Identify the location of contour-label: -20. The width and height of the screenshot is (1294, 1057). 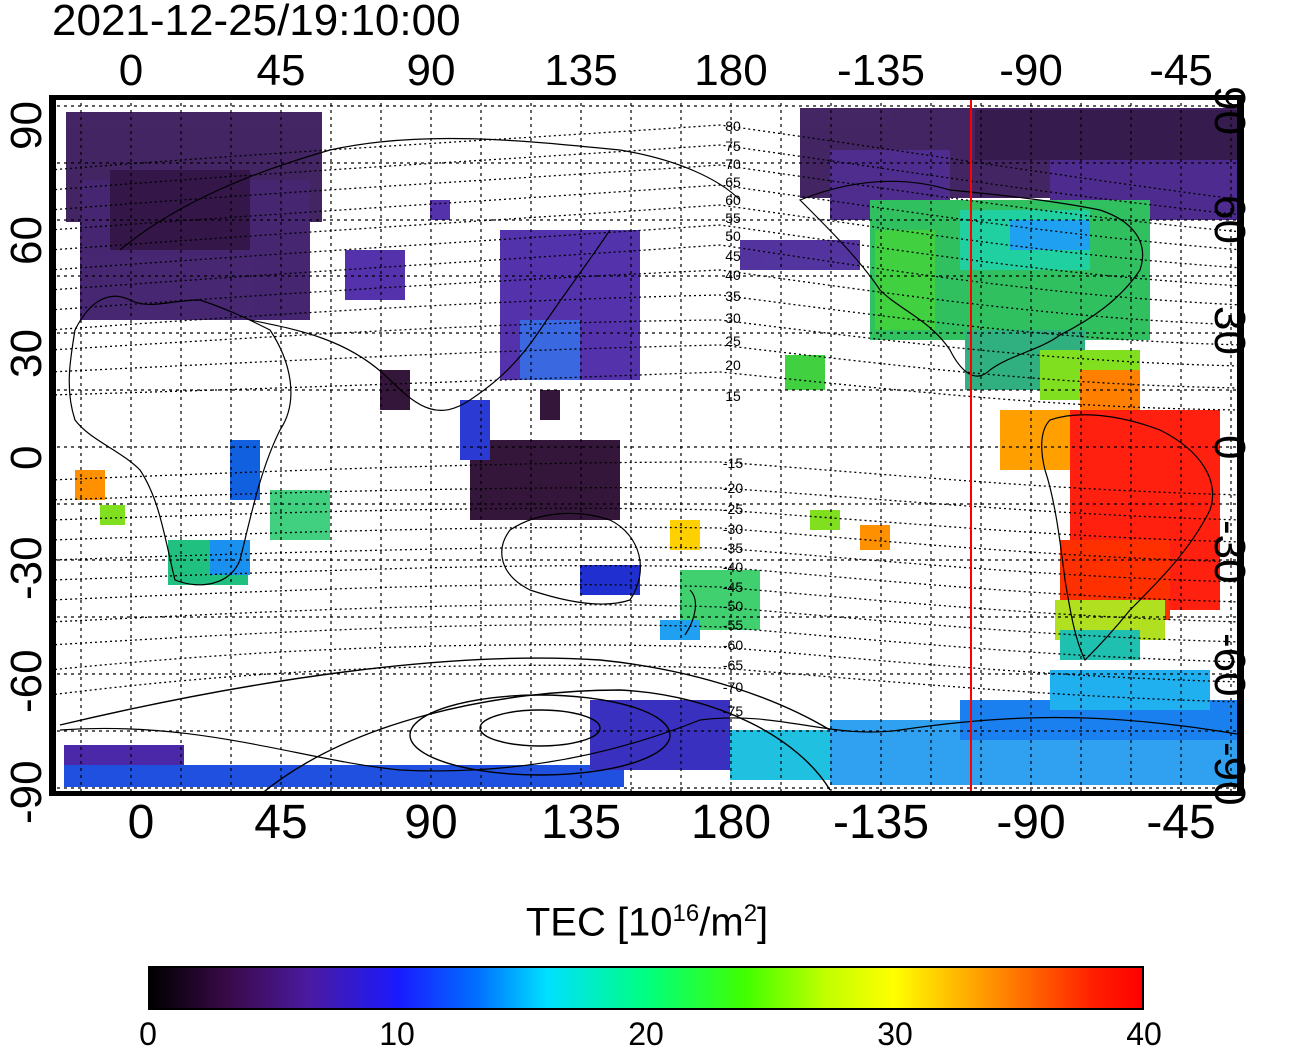
(733, 488).